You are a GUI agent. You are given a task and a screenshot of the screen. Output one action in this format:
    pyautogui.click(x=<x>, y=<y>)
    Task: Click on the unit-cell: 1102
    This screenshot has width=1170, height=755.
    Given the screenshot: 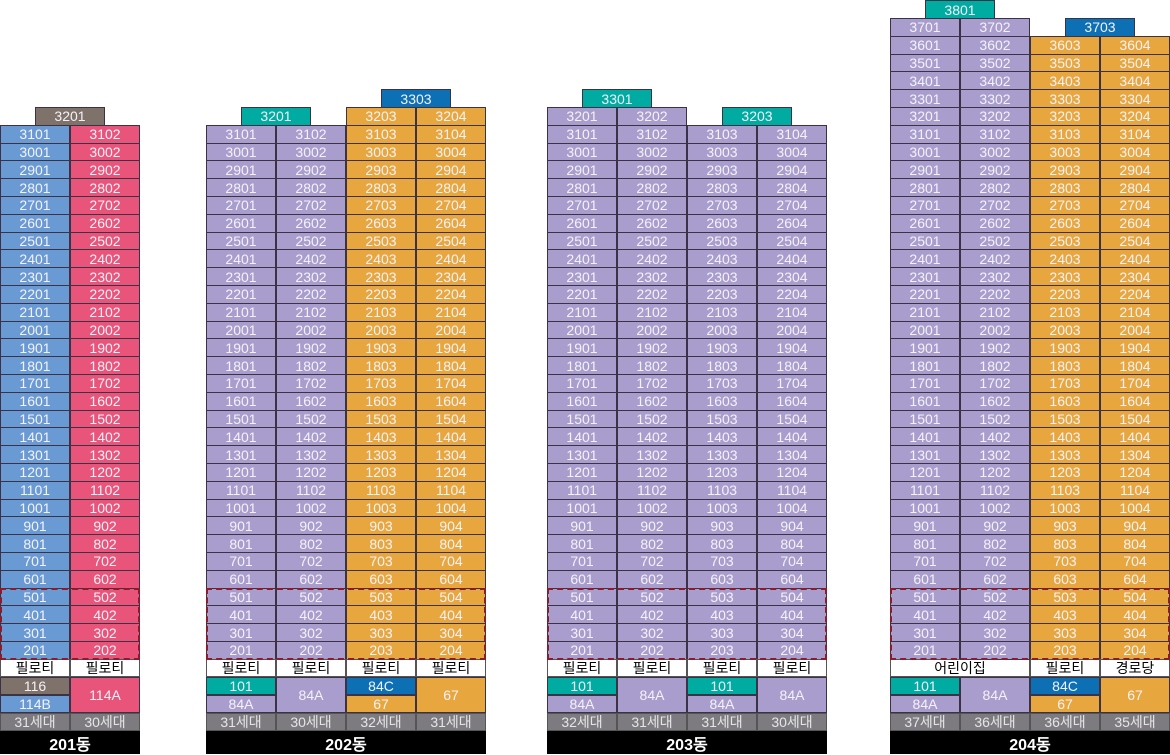 What is the action you would take?
    pyautogui.click(x=652, y=490)
    